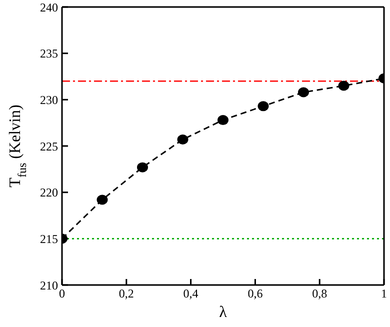 The image size is (390, 327). Describe the element at coordinates (320, 293) in the screenshot. I see `x-tick-label: 0,8` at that location.